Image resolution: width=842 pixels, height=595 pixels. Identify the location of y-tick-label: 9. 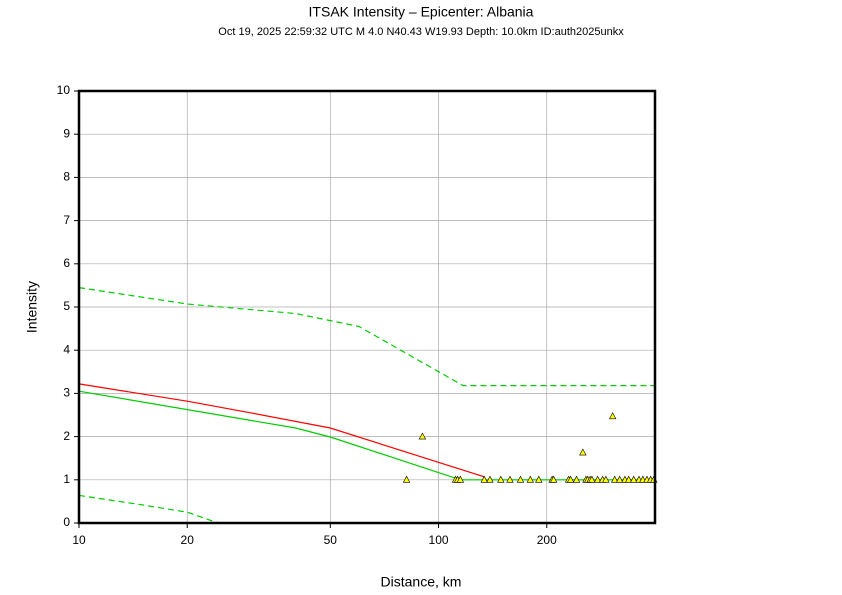
(66, 133).